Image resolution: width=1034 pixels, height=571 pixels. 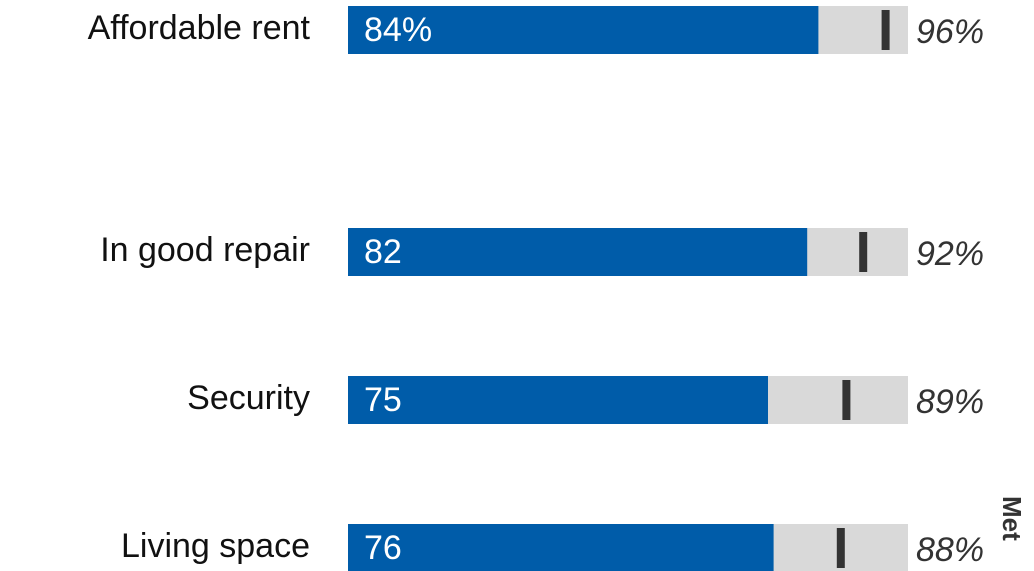 What do you see at coordinates (950, 550) in the screenshot?
I see `target-label: 88%` at bounding box center [950, 550].